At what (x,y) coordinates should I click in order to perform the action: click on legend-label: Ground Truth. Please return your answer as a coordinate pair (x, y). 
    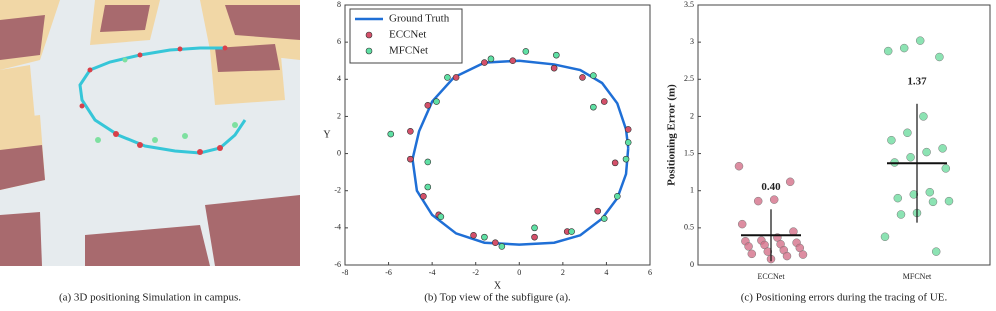
    Looking at the image, I should click on (419, 19).